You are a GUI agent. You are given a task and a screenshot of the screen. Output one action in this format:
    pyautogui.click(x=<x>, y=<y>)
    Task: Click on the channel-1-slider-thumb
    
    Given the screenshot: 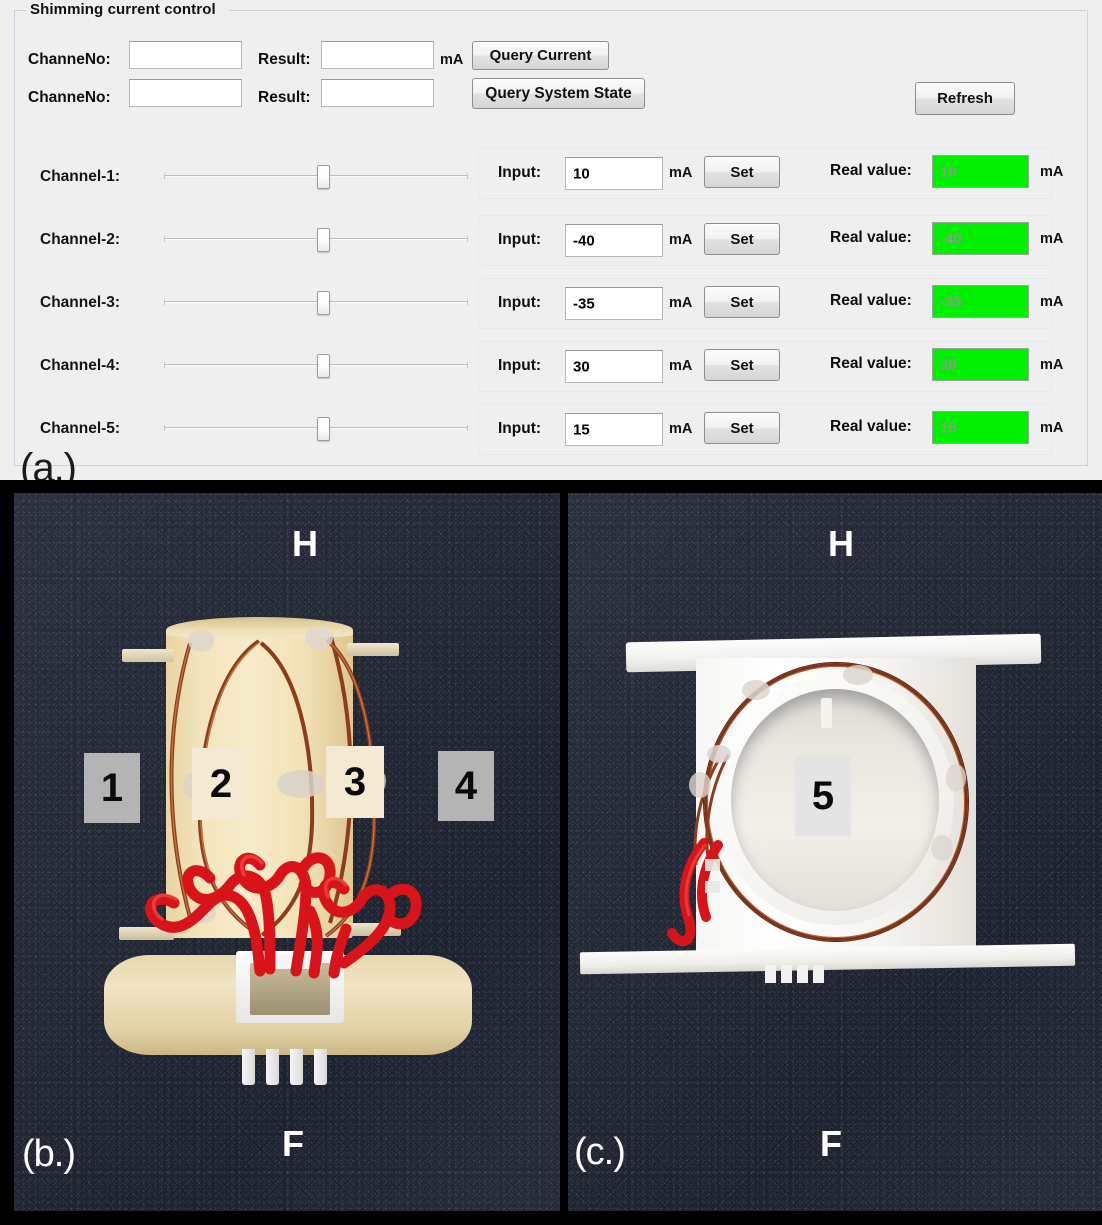 What is the action you would take?
    pyautogui.click(x=324, y=177)
    